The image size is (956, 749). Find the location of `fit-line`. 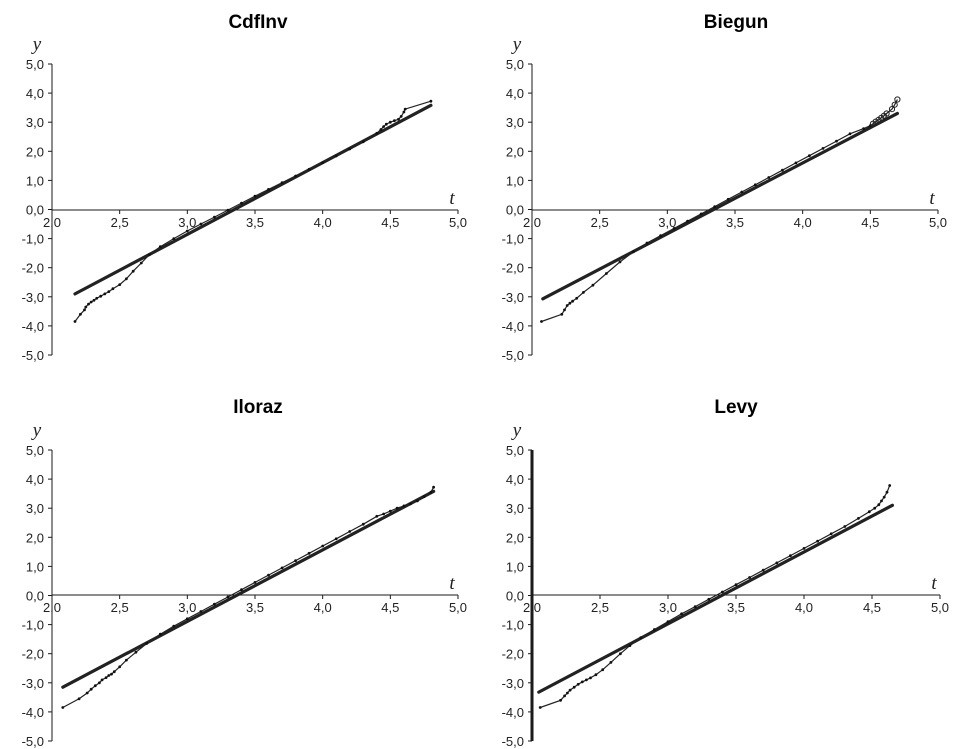

fit-line is located at coordinates (720, 206).